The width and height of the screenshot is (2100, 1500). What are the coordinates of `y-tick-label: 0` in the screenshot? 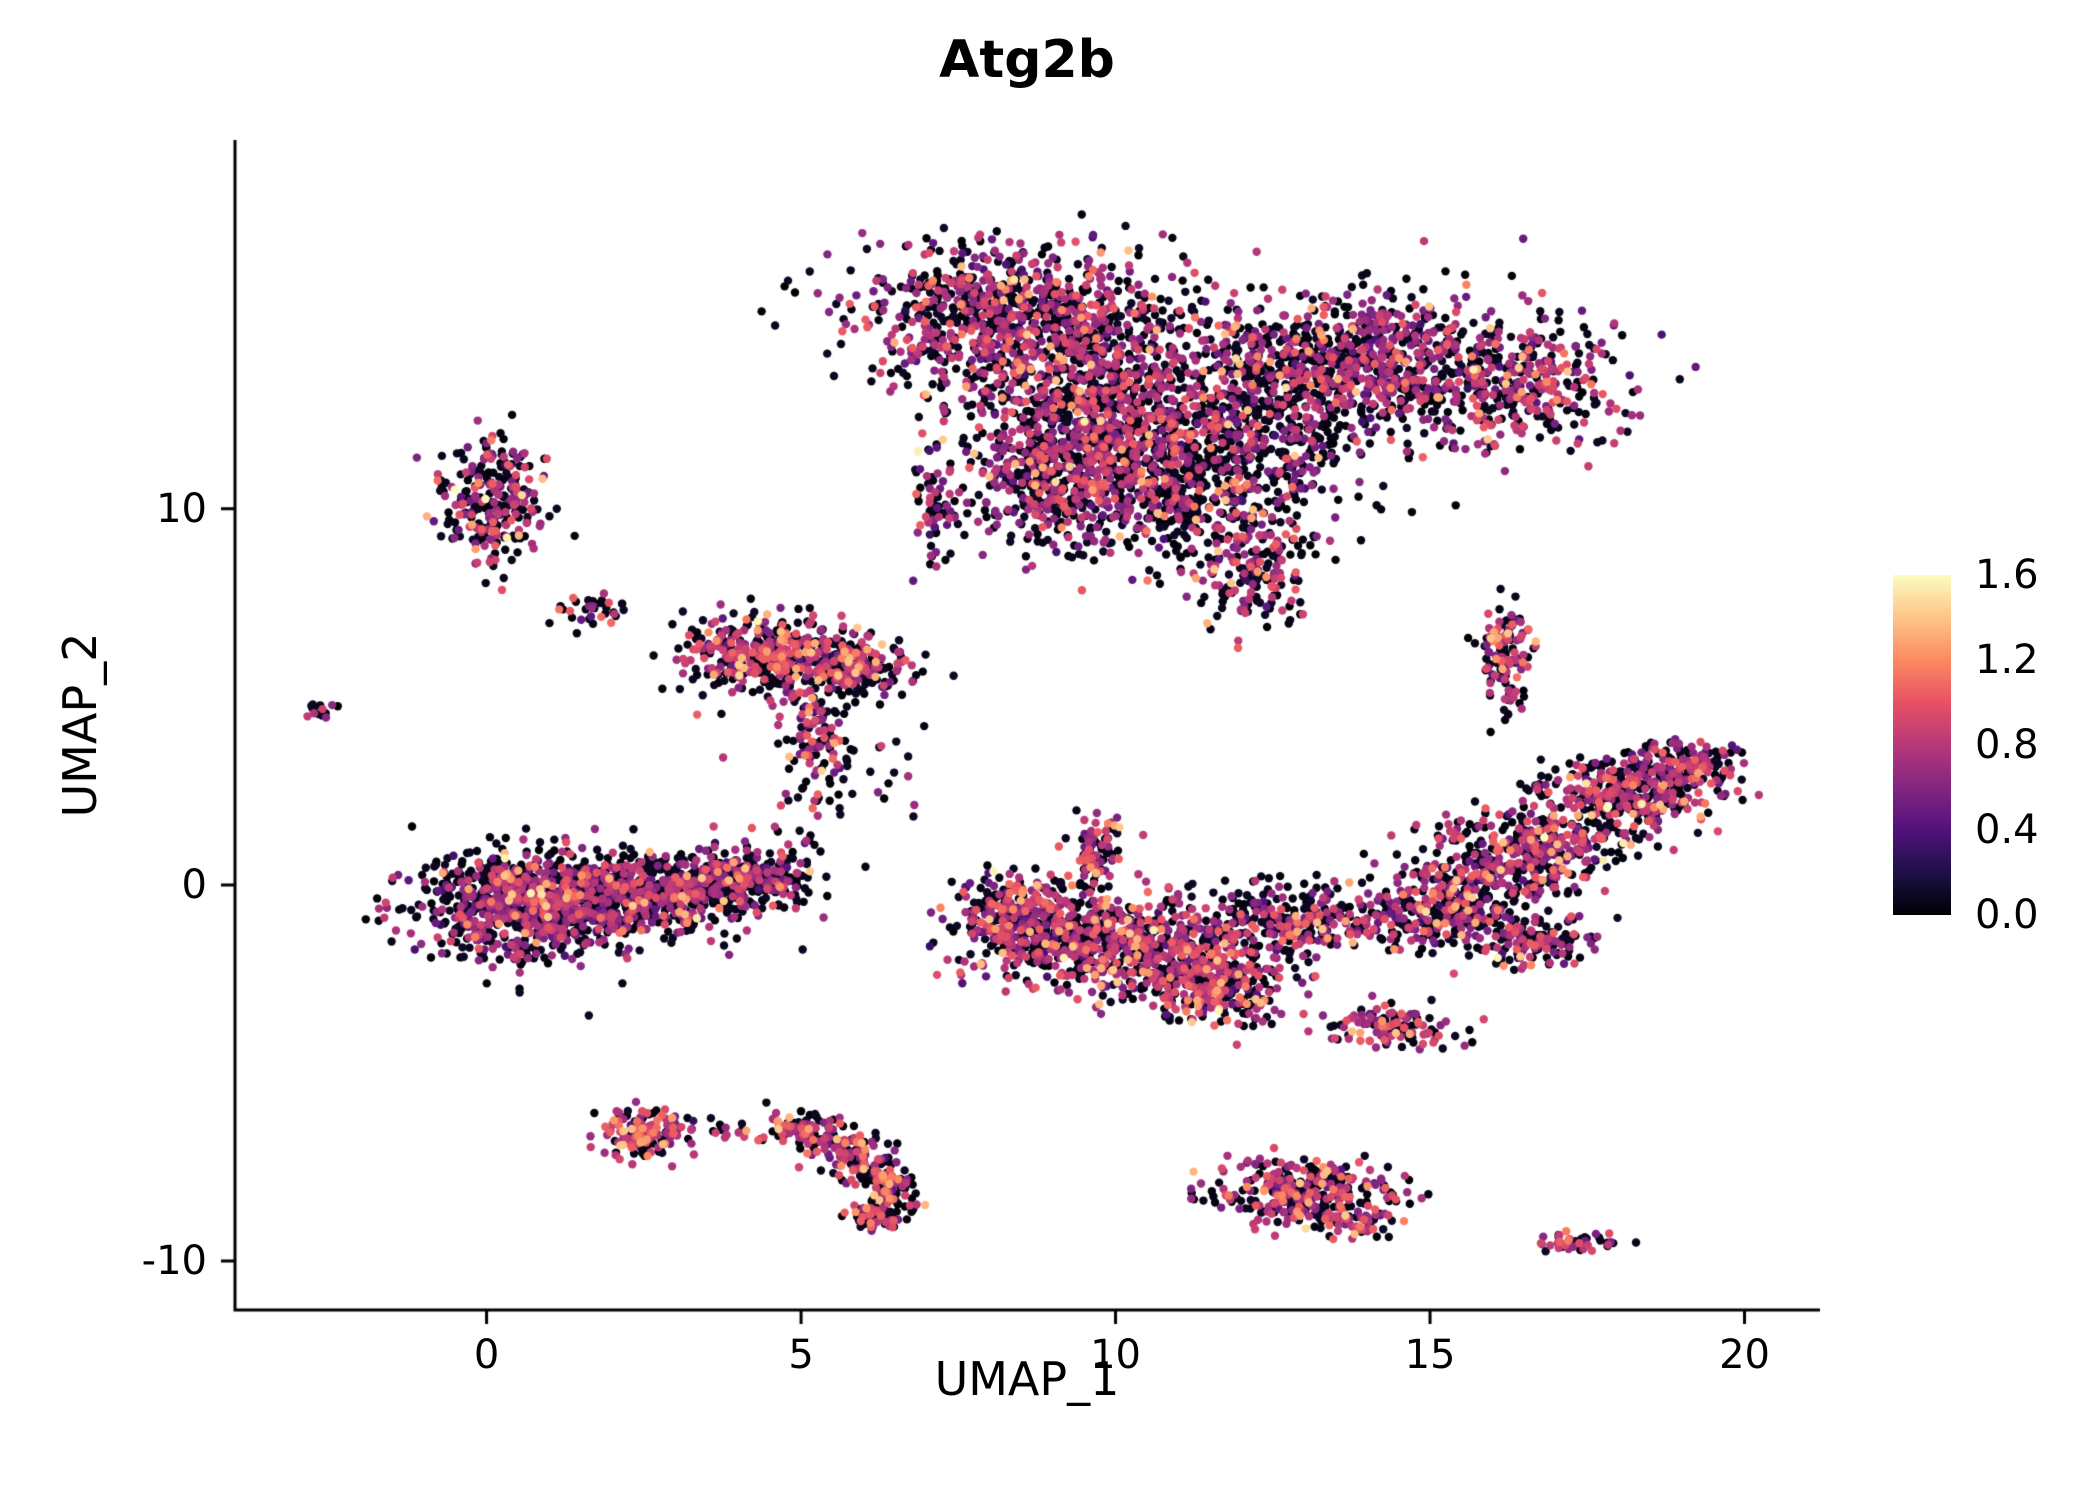 It's located at (194, 884).